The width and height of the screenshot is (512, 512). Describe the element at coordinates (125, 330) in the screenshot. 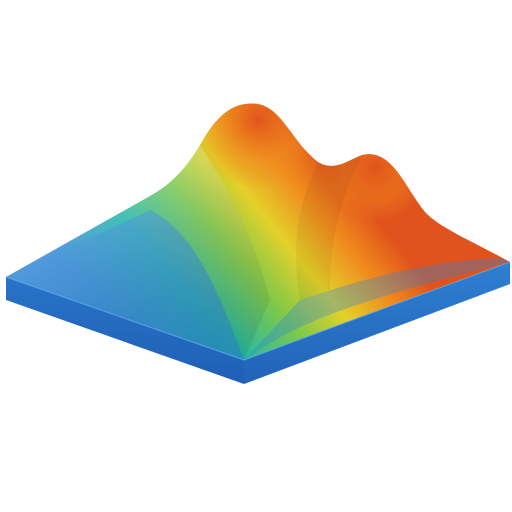

I see `base-front-face` at that location.